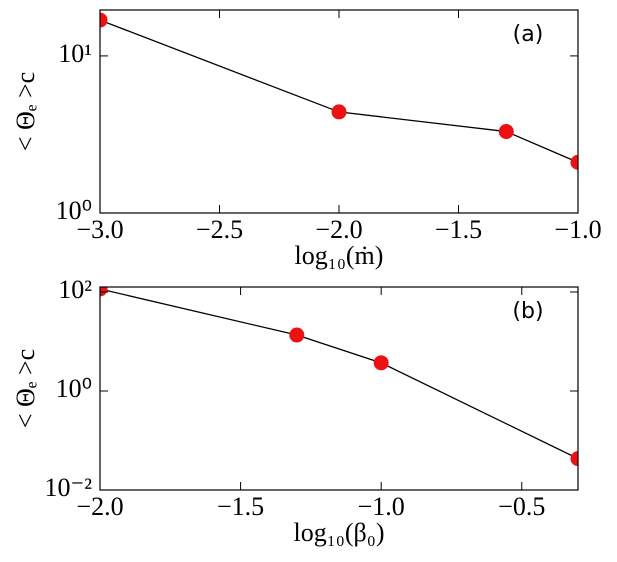  Describe the element at coordinates (75, 53) in the screenshot. I see `y-tick-label: 10¹` at that location.